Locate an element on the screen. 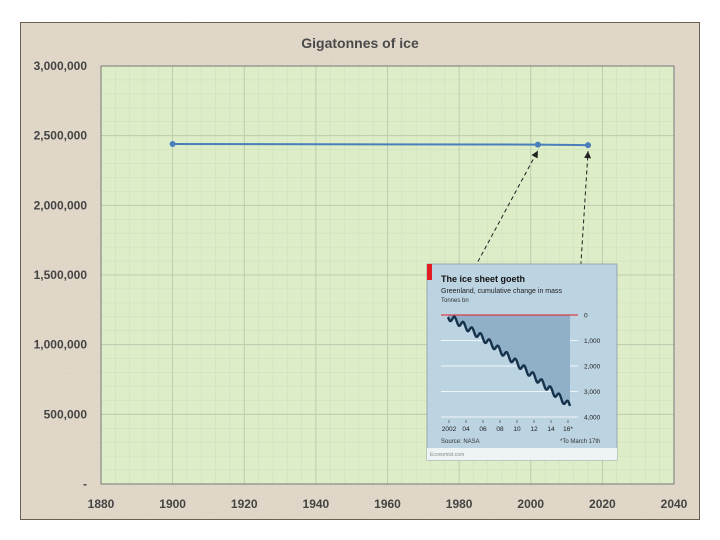 Image resolution: width=720 pixels, height=540 pixels. inset-credit-band is located at coordinates (522, 454).